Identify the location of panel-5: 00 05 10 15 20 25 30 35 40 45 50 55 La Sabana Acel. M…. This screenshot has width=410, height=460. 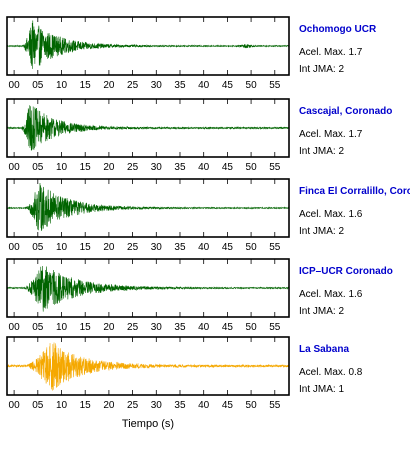
(184, 373).